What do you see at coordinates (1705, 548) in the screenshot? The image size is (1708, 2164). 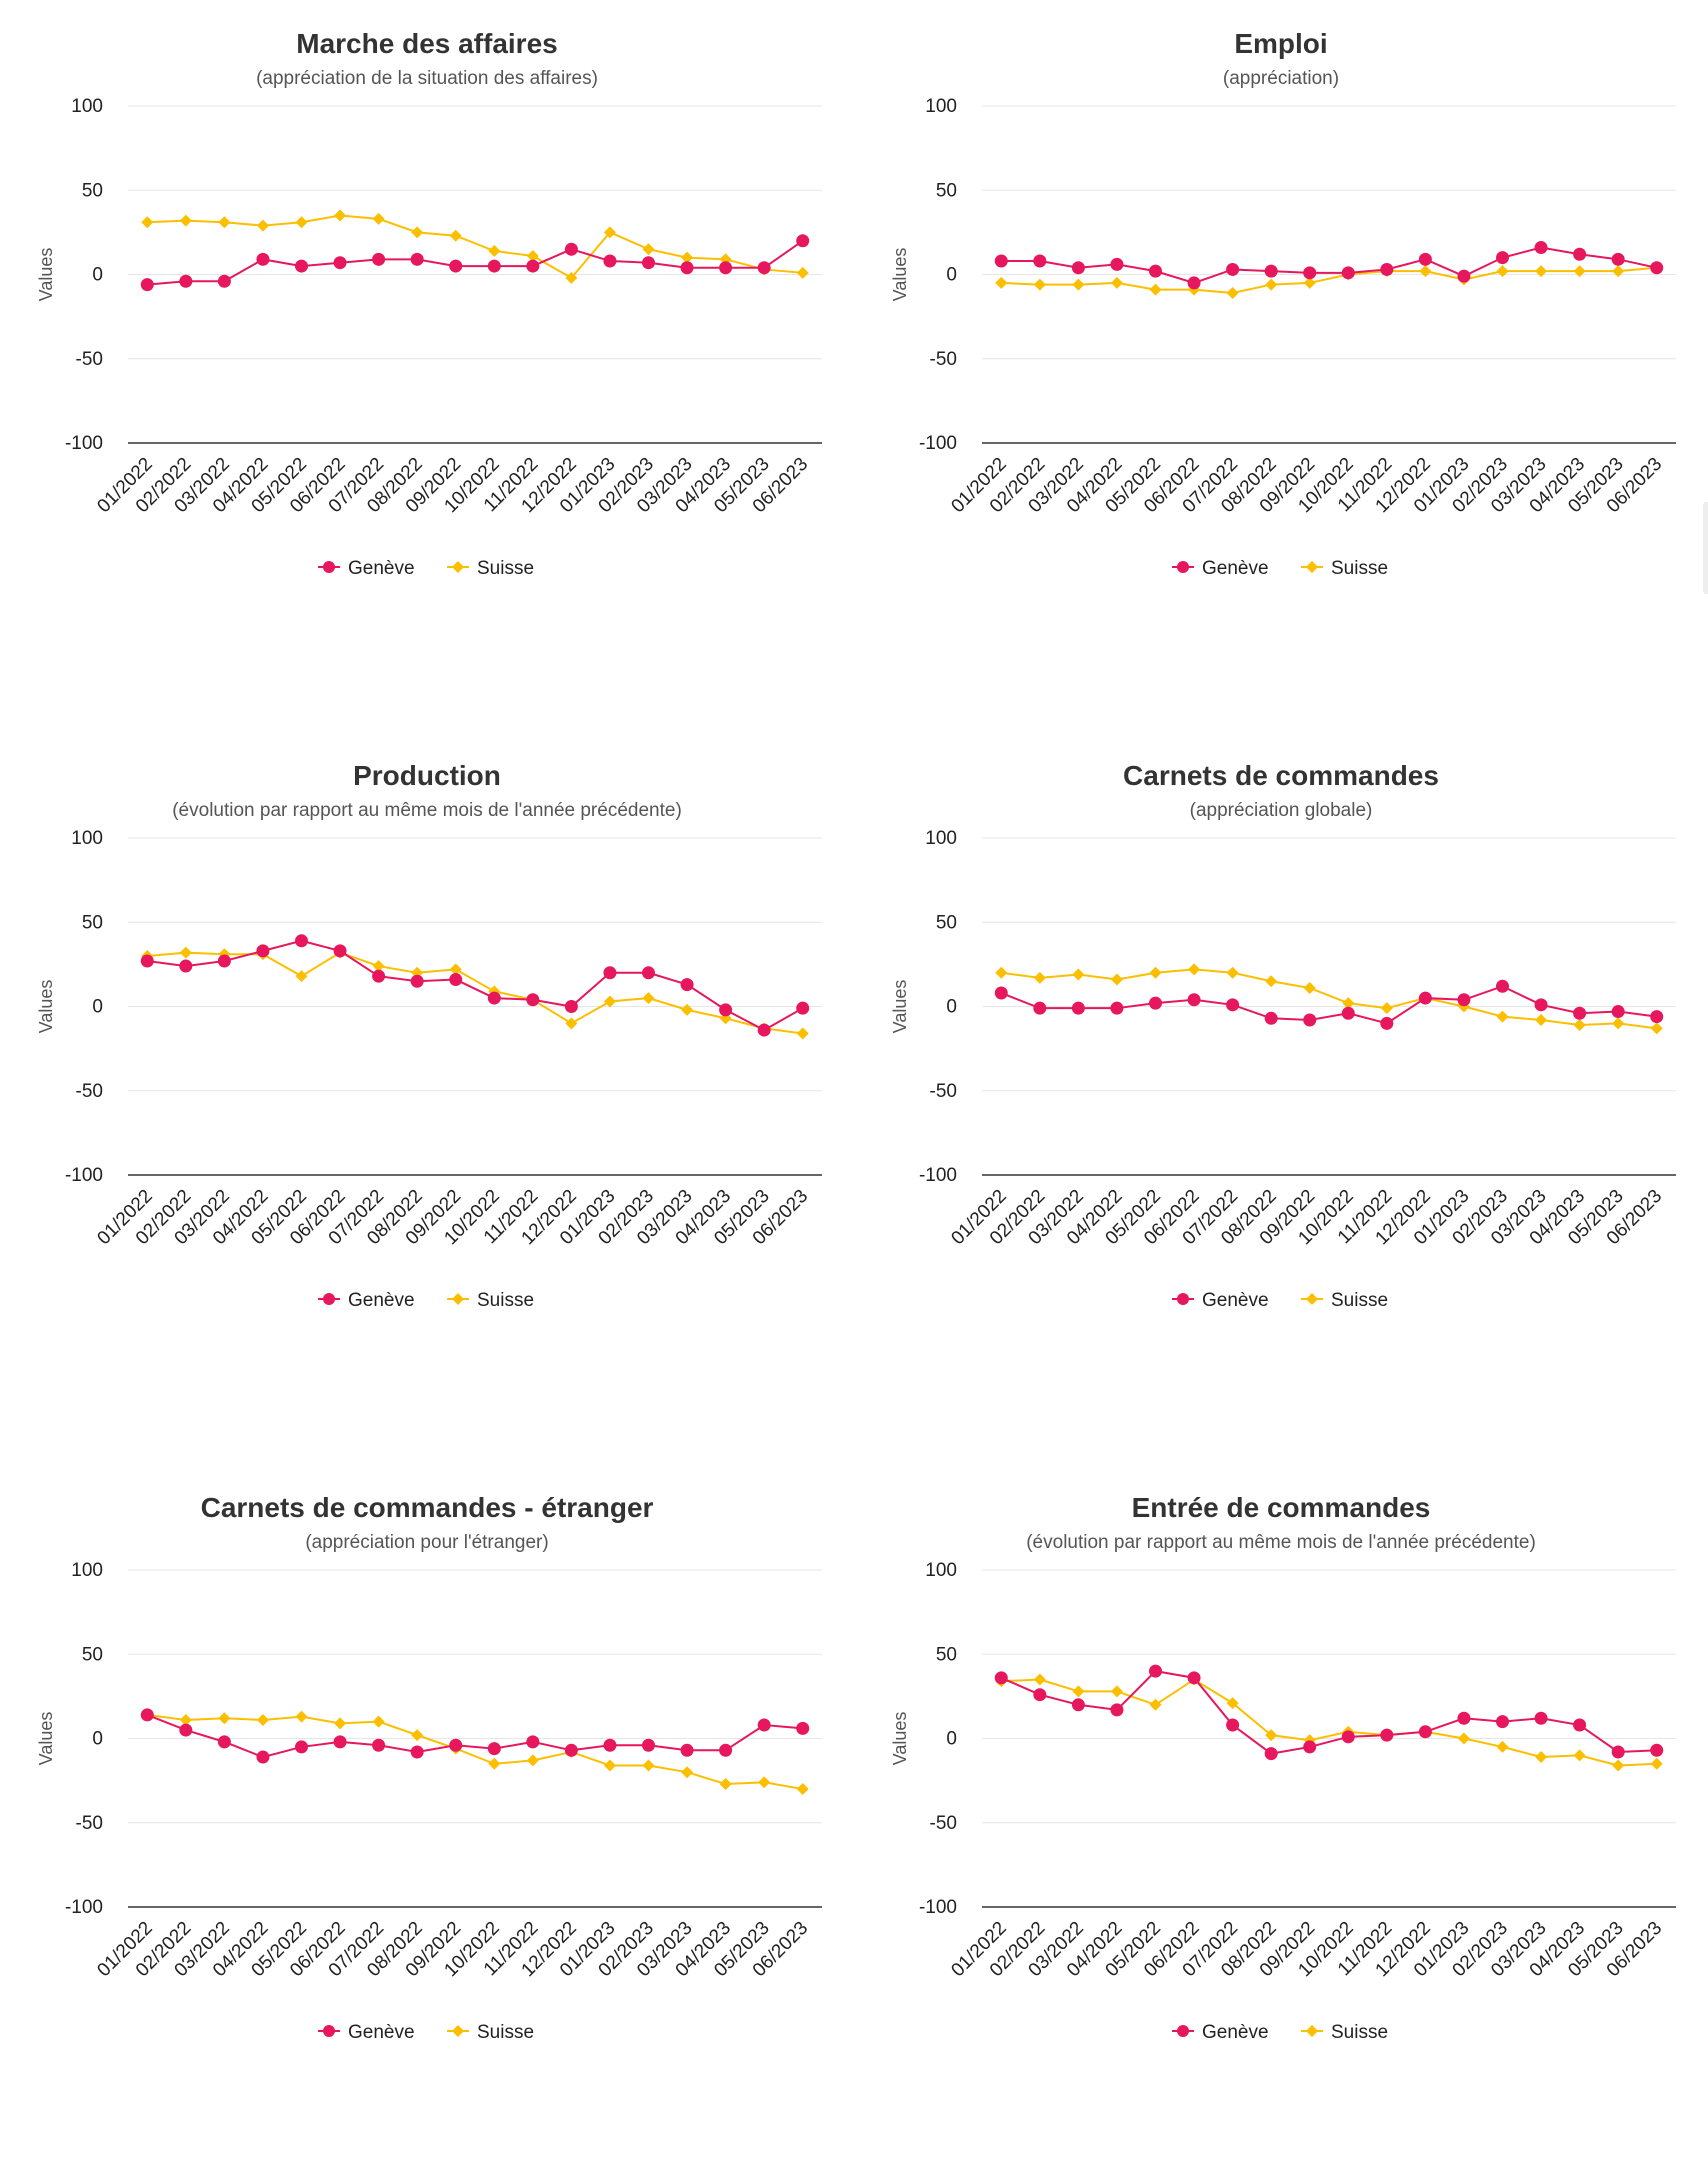 I see `scrollbar-handle` at bounding box center [1705, 548].